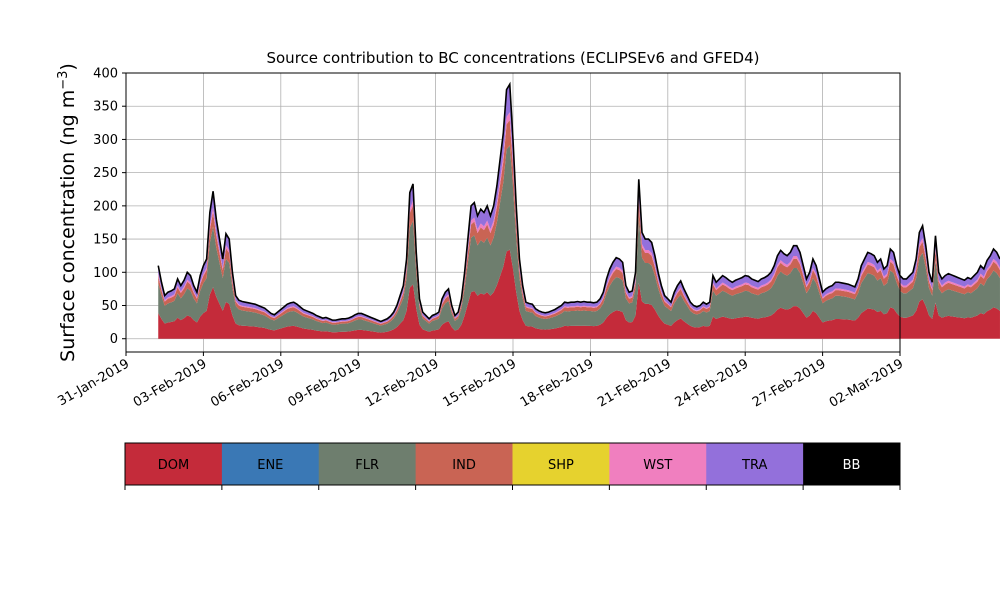 Image resolution: width=1000 pixels, height=600 pixels. Describe the element at coordinates (68, 226) in the screenshot. I see `y-axis-label-main: Surface concentration (ng m` at that location.